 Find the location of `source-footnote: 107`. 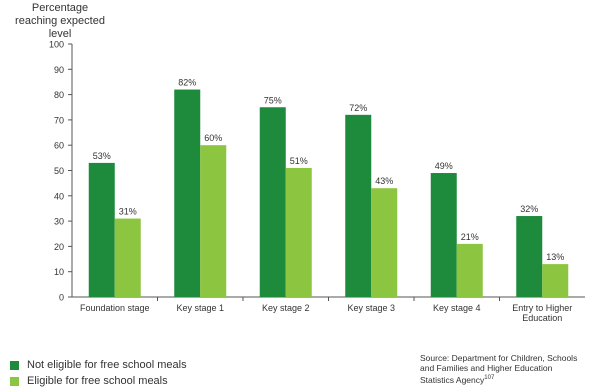

source-footnote: 107 is located at coordinates (489, 378).